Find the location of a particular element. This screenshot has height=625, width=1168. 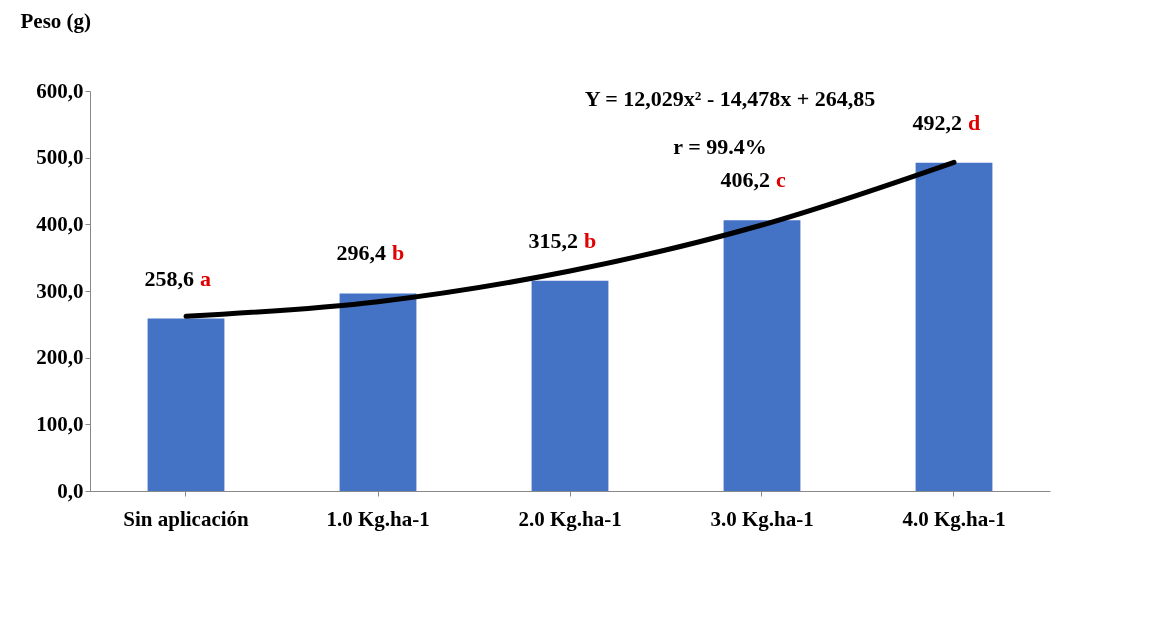

data-label: 258,6 is located at coordinates (169, 278).